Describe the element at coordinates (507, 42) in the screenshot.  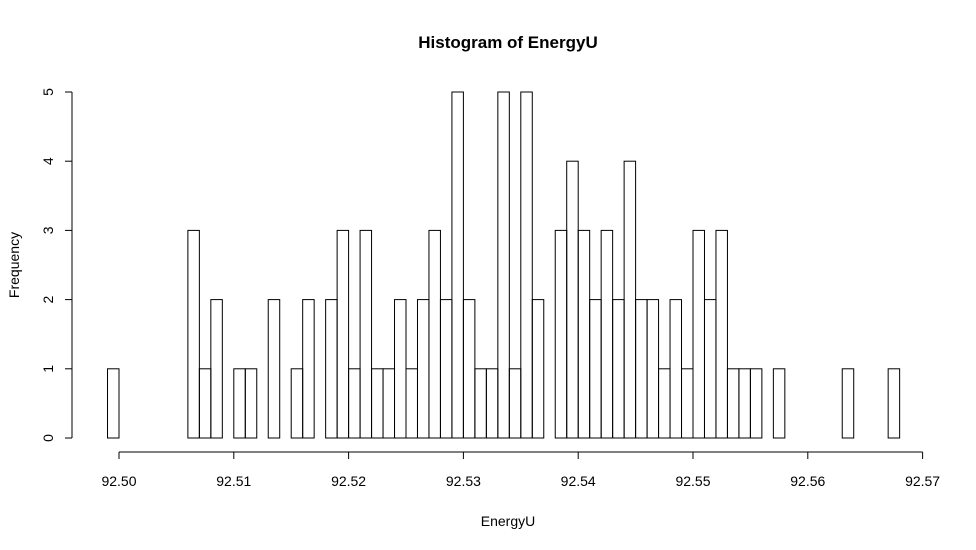
I see `chart-title: Histogram of EnergyU` at that location.